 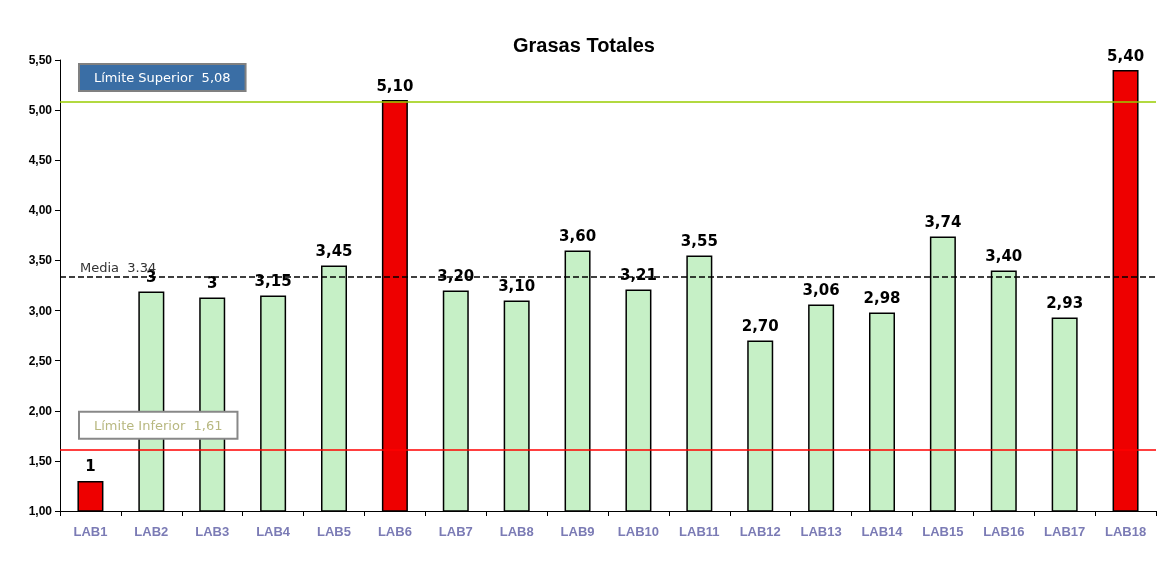 I want to click on y-tick-label: 4,50, so click(x=40, y=160).